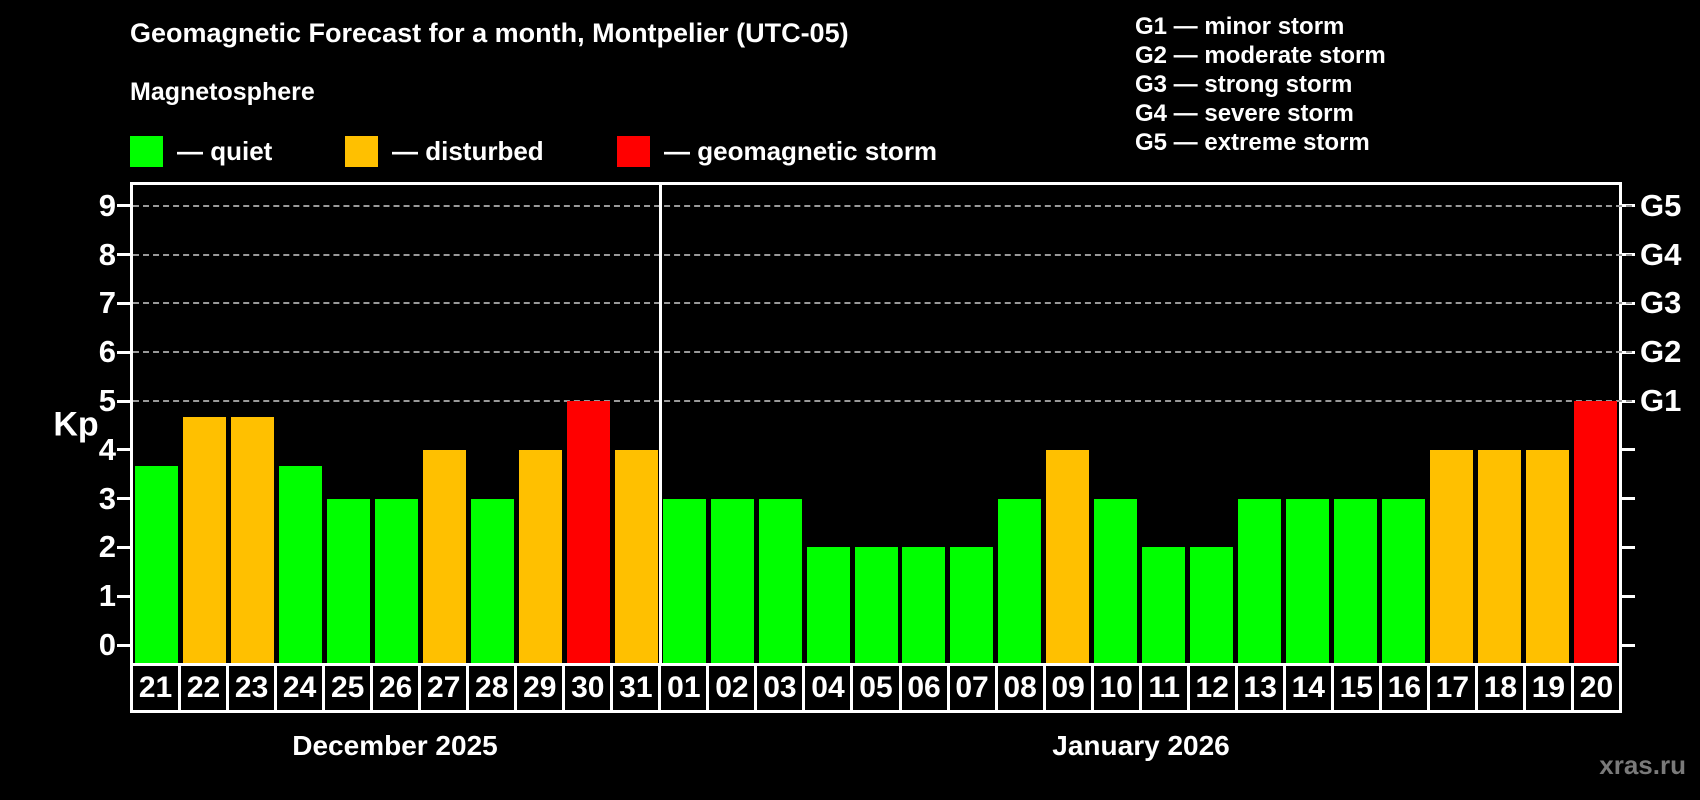 Image resolution: width=1700 pixels, height=800 pixels. Describe the element at coordinates (107, 303) in the screenshot. I see `y-axis-label: 7` at that location.